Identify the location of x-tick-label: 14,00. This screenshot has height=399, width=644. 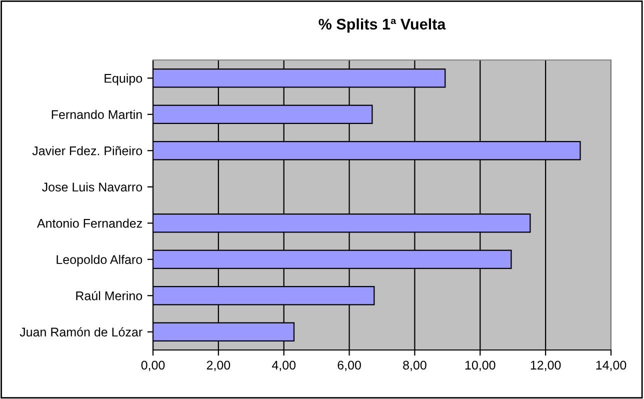
(611, 366).